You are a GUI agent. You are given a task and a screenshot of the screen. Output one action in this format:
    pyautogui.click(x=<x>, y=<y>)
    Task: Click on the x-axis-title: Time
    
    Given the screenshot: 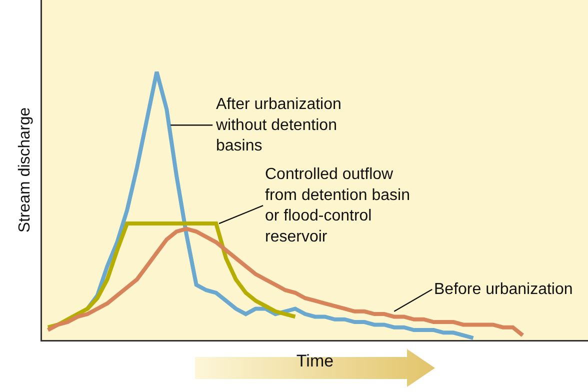 What is the action you would take?
    pyautogui.click(x=315, y=361)
    